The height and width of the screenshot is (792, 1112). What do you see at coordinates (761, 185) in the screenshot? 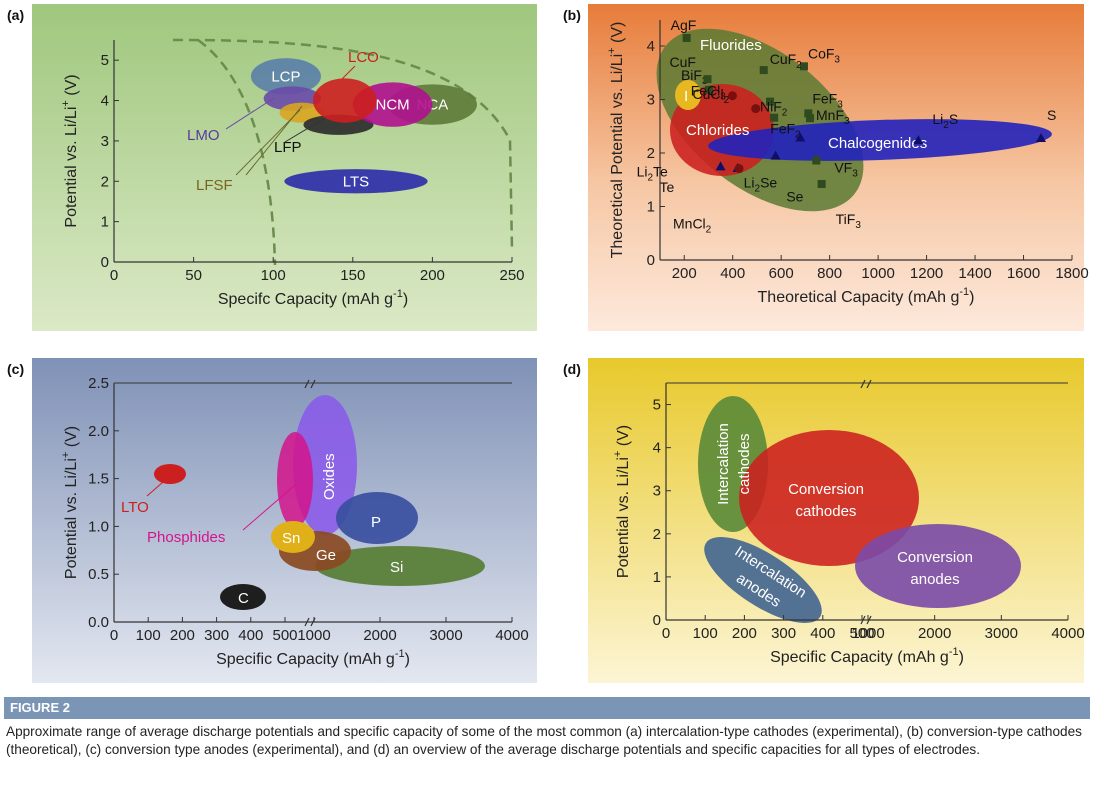
I see `label-li2se: Li2Se` at bounding box center [761, 185].